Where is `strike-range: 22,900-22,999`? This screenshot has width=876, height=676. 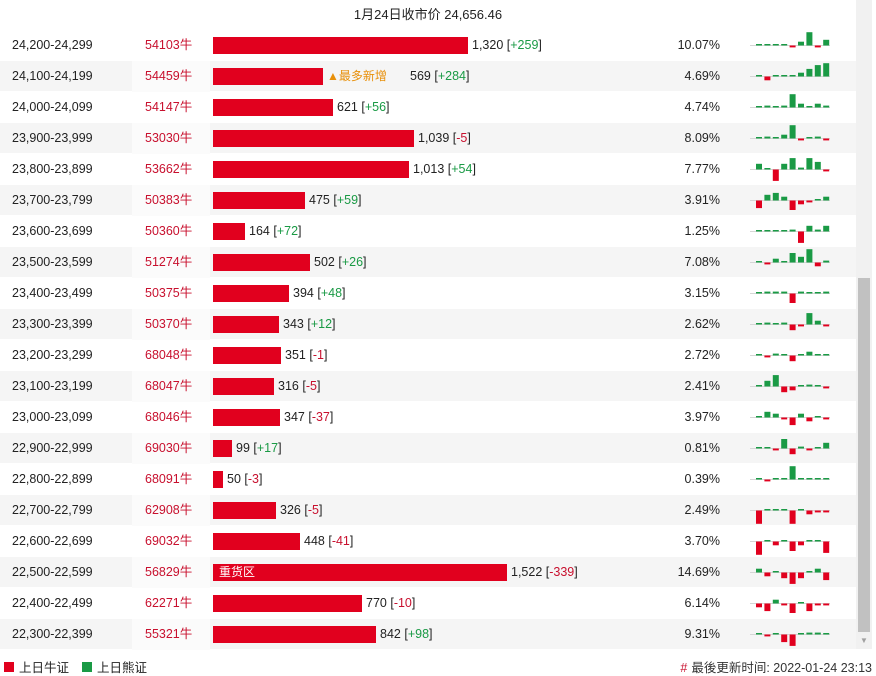 strike-range: 22,900-22,999 is located at coordinates (52, 448).